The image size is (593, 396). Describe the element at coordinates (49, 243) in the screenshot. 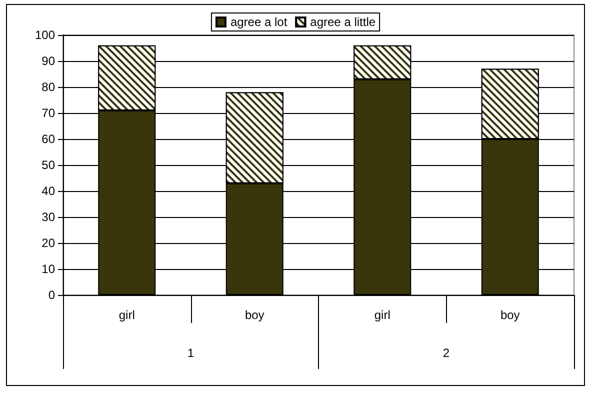

I see `y-tick-label: 20` at that location.